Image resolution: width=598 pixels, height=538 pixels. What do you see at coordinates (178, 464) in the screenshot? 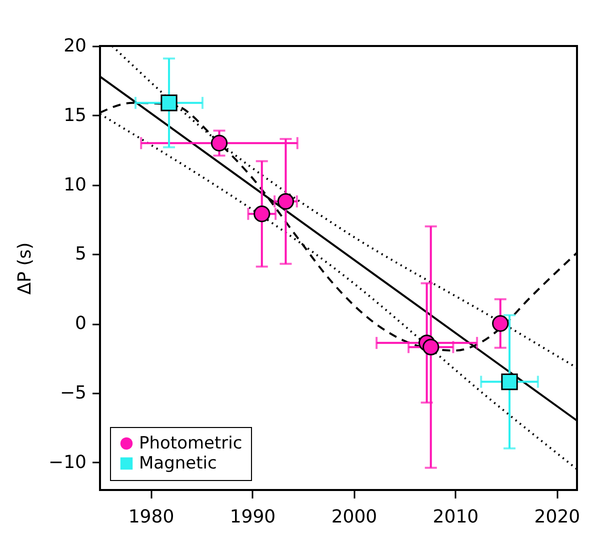
I see `legend-label: Magnetic` at bounding box center [178, 464].